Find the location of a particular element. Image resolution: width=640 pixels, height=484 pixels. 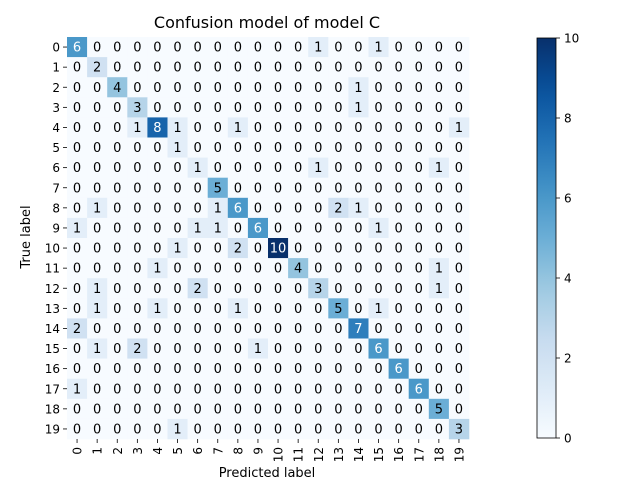

y-tick-label: 12 is located at coordinates (52, 289).